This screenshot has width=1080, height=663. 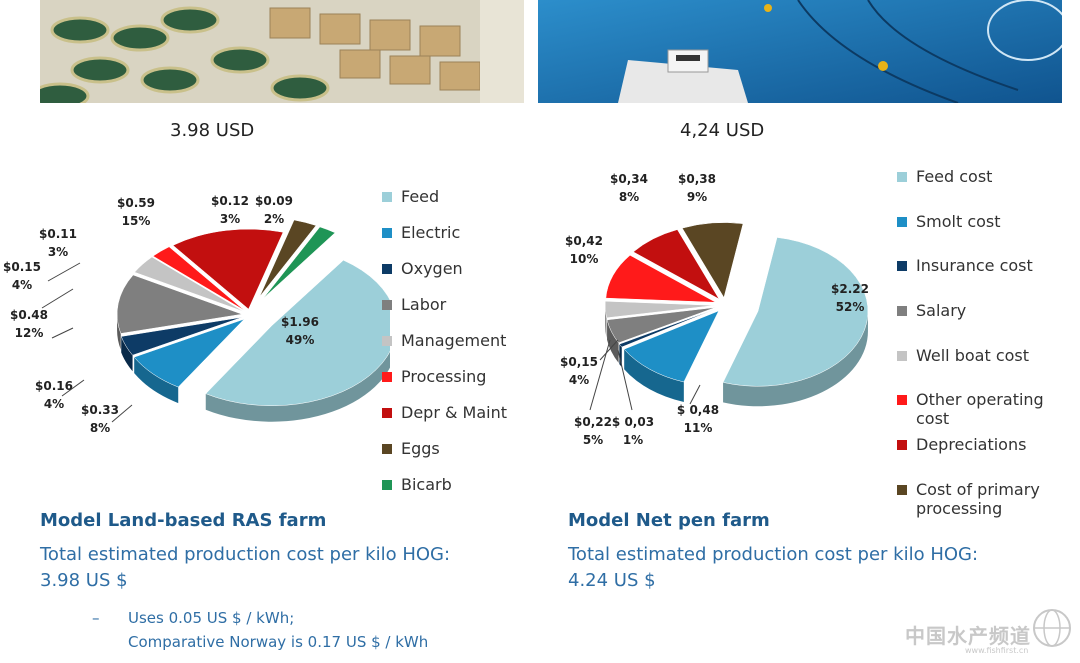 I want to click on pie-side-feed-cost, so click(x=795, y=359).